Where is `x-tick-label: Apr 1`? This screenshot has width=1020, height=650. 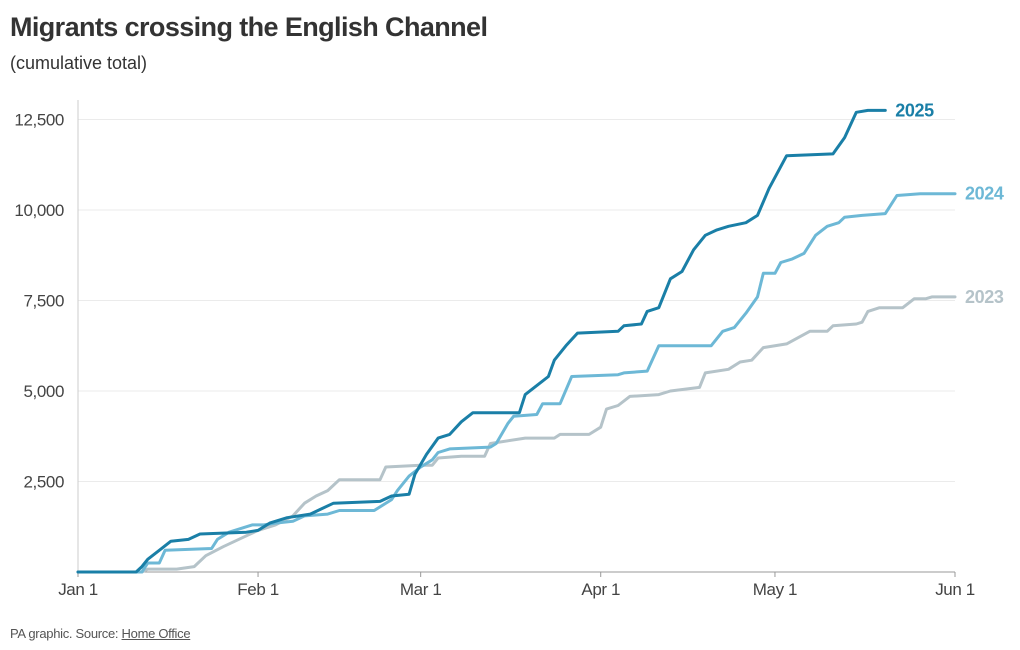 x-tick-label: Apr 1 is located at coordinates (600, 589).